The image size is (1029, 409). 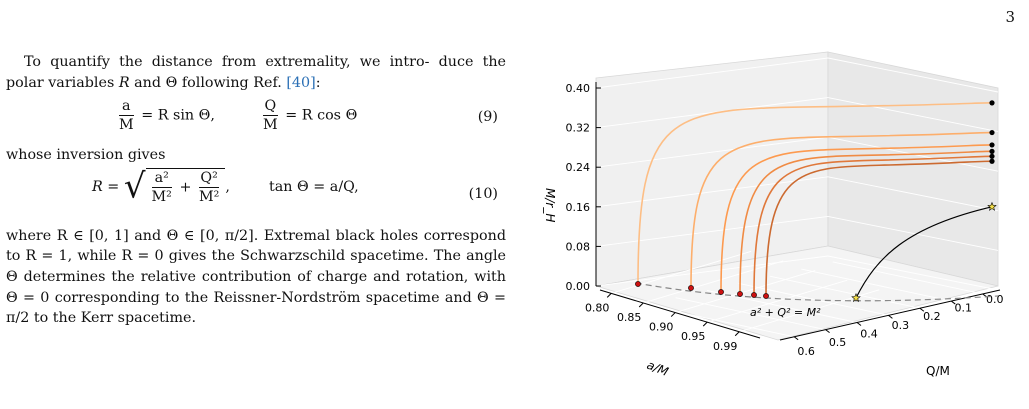 I want to click on equation-number-10: (10), so click(x=483, y=193).